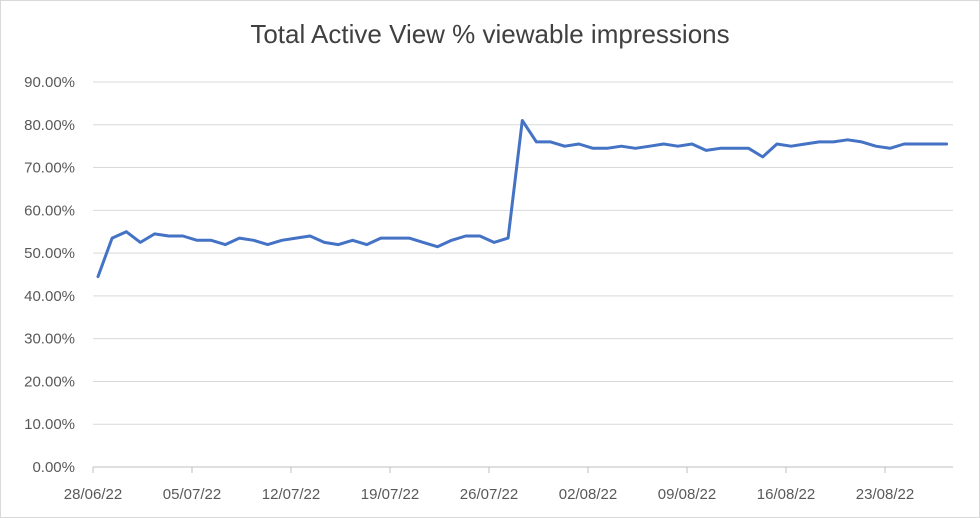 The height and width of the screenshot is (518, 980). I want to click on y-tick-label: 80.00%, so click(49, 125).